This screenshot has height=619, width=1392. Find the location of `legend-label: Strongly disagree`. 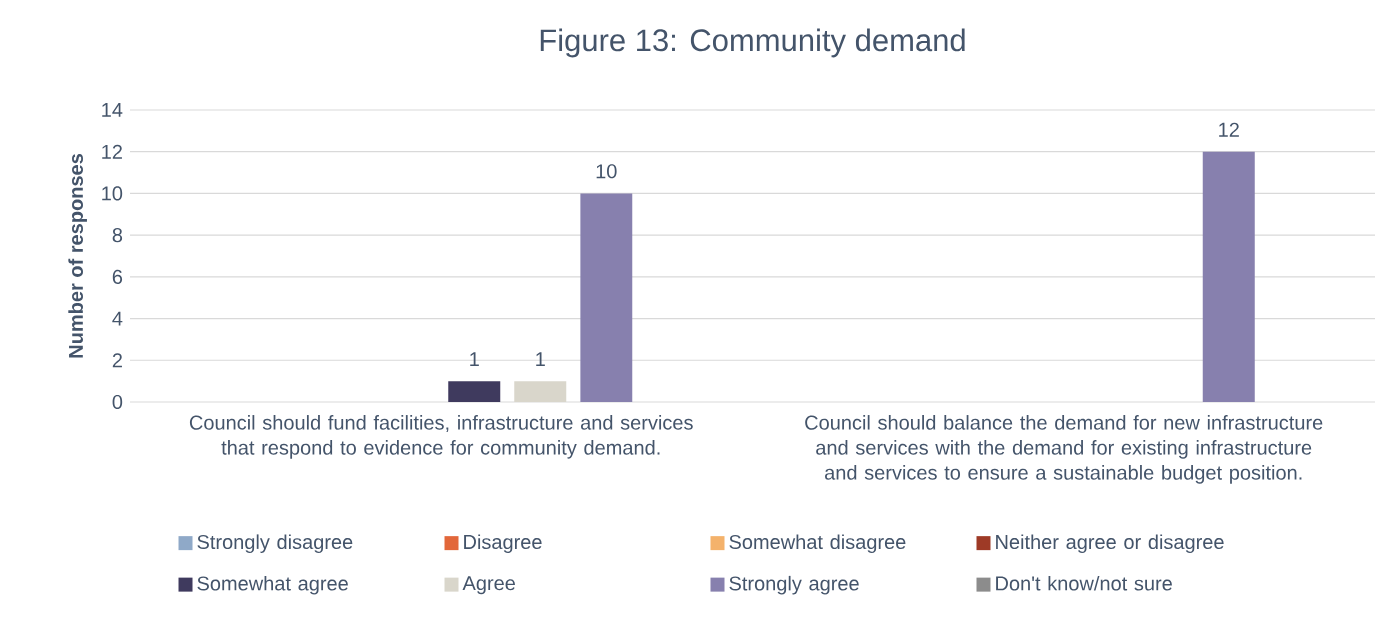

legend-label: Strongly disagree is located at coordinates (275, 544).